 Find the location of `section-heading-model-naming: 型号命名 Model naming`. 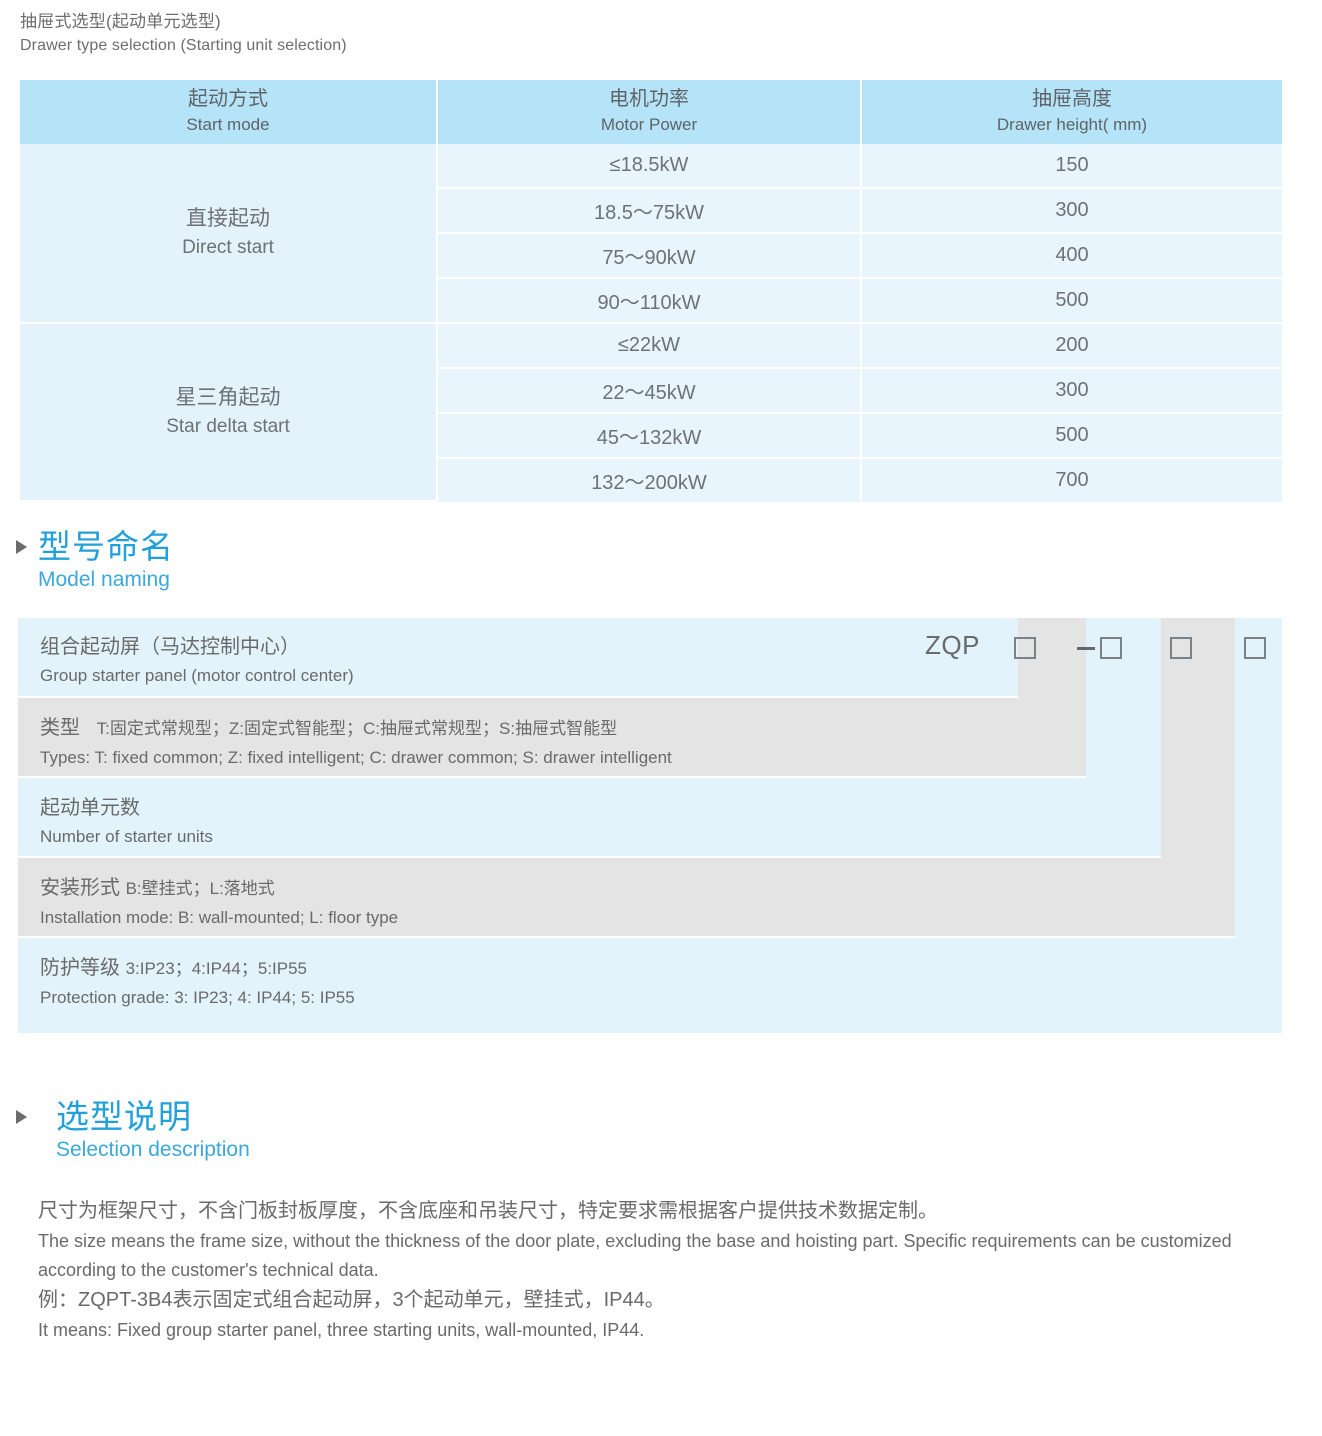

section-heading-model-naming: 型号命名 Model naming is located at coordinates (95, 561).